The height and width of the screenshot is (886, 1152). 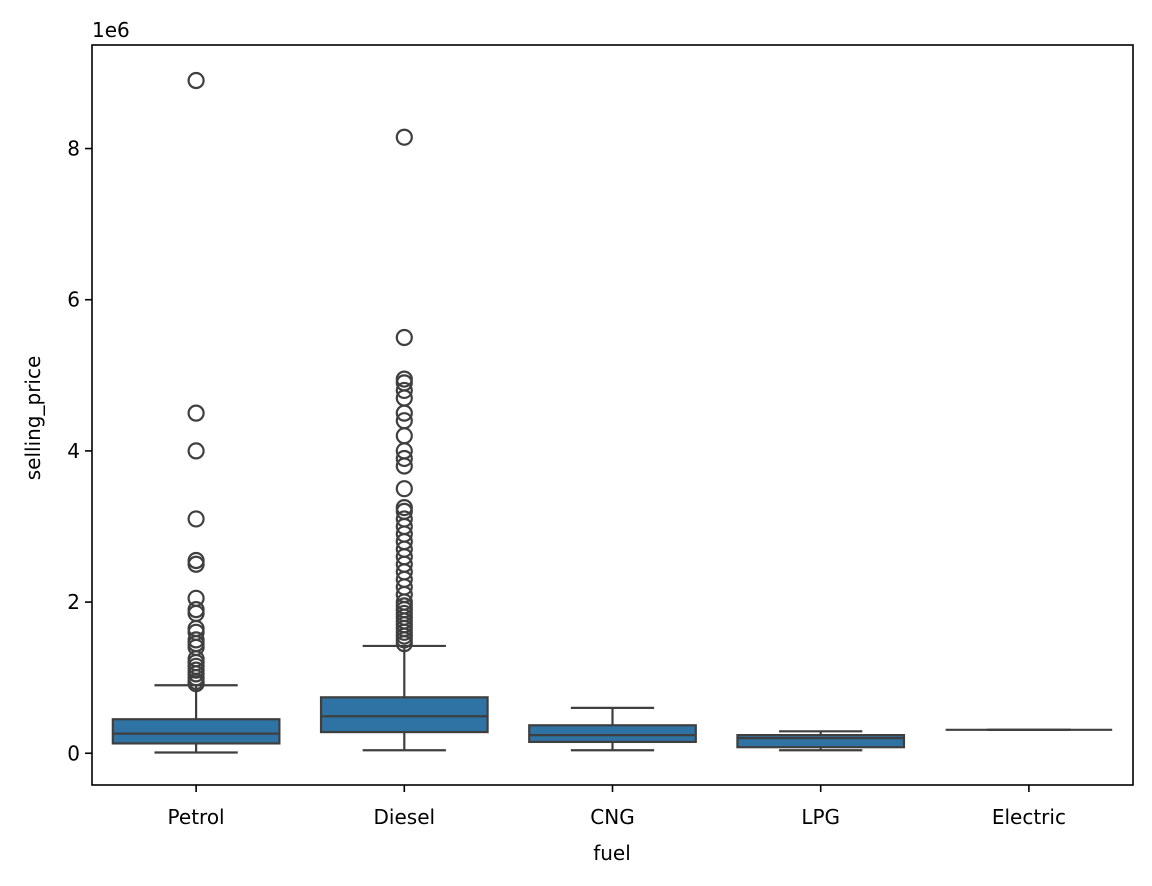 I want to click on box-diesel, so click(x=404, y=440).